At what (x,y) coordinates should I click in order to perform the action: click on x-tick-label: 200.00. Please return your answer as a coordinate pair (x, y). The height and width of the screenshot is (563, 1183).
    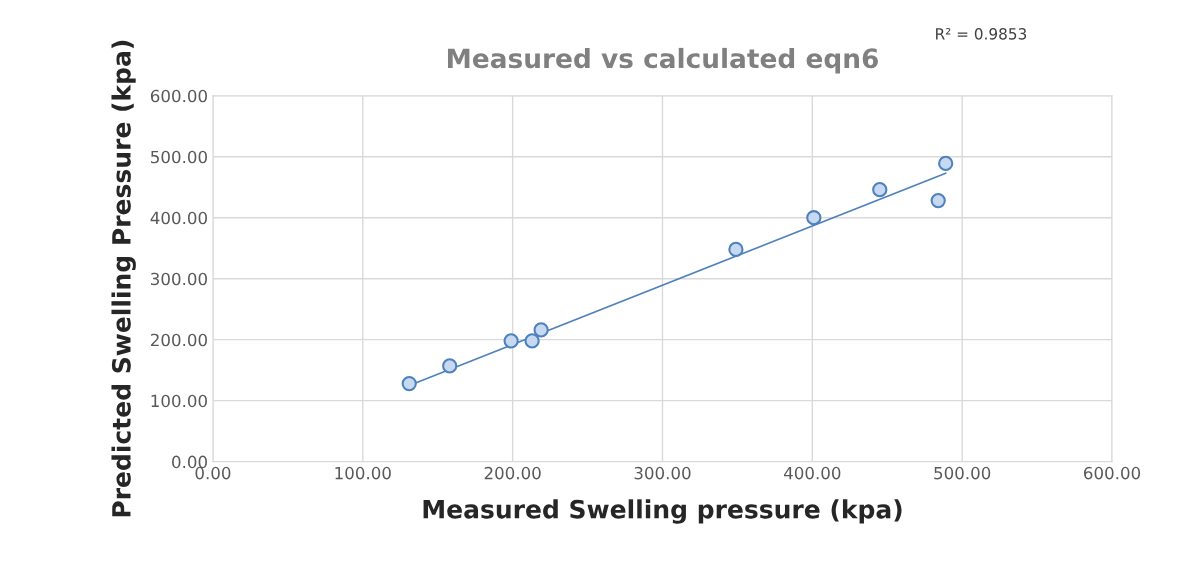
    Looking at the image, I should click on (512, 473).